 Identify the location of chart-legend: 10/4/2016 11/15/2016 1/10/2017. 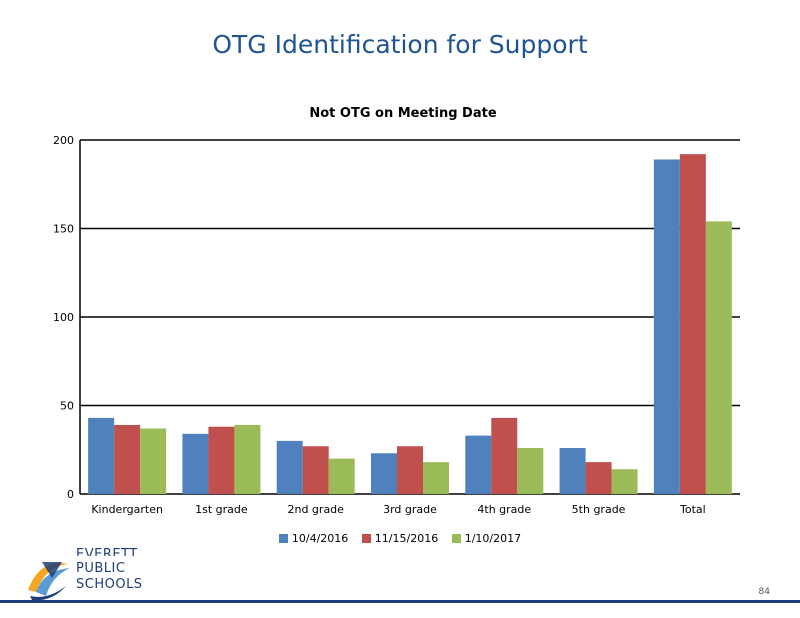
(400, 538).